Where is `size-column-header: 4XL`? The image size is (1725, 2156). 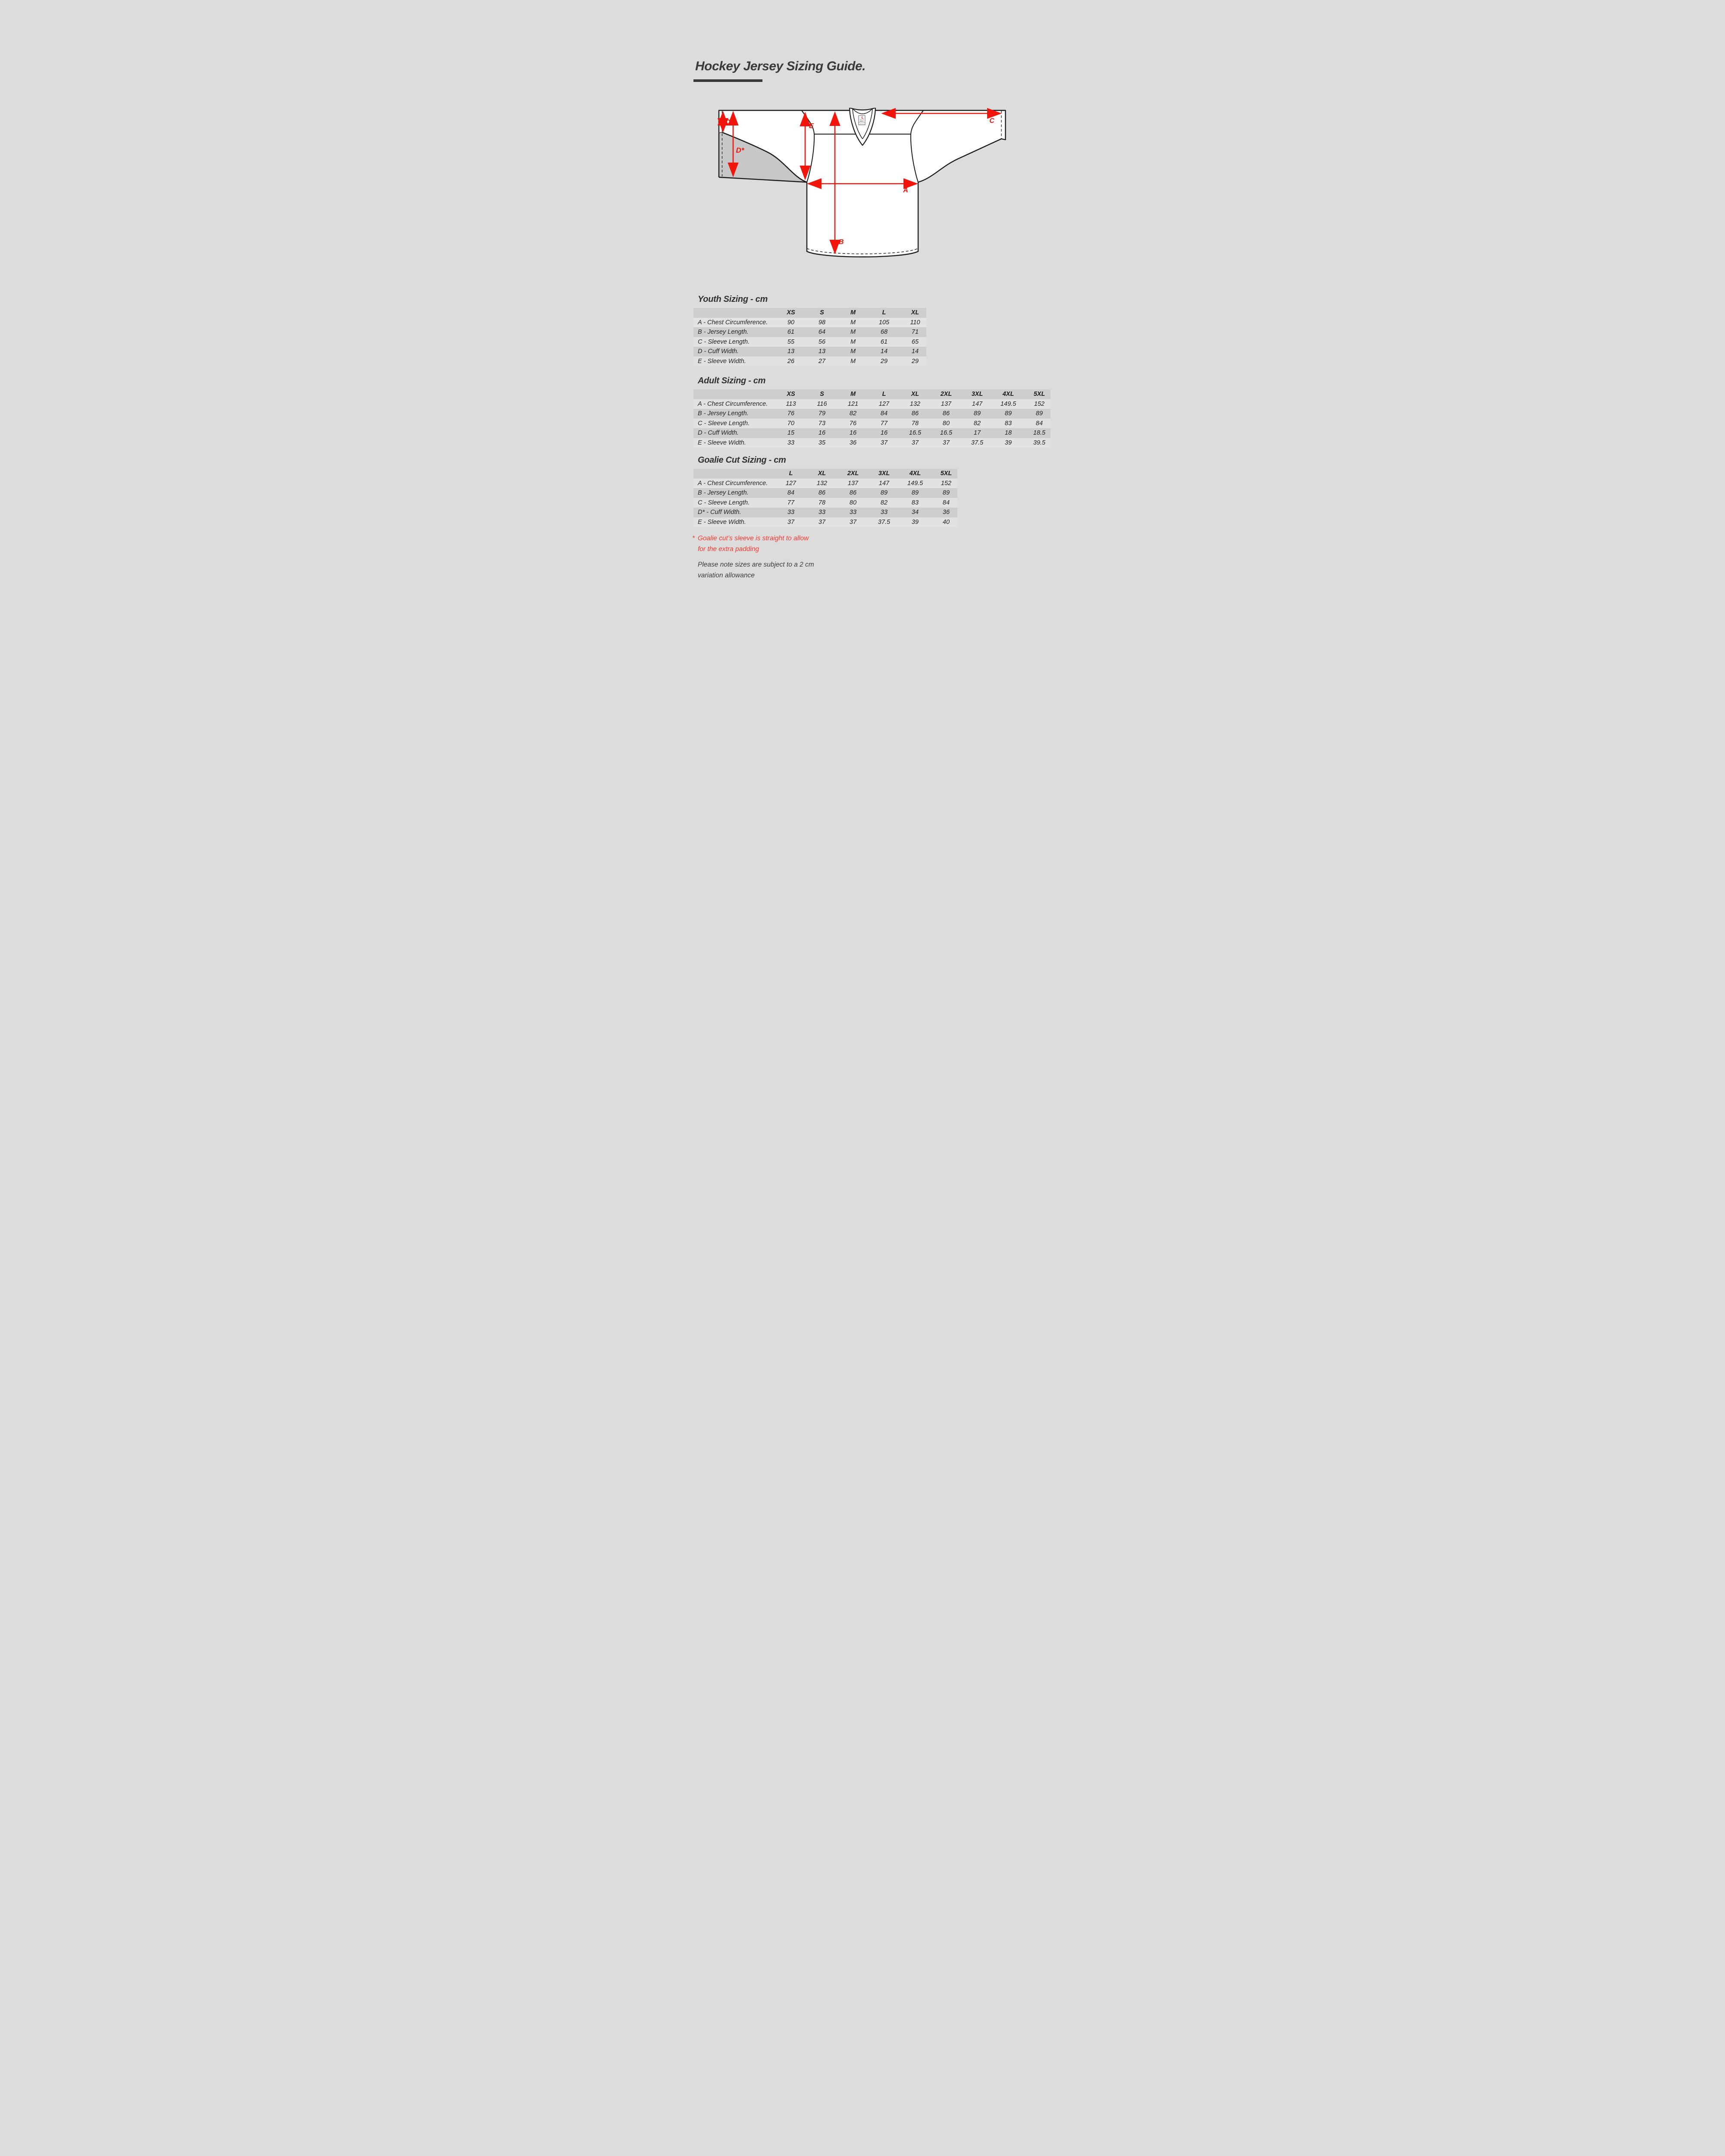 size-column-header: 4XL is located at coordinates (915, 473).